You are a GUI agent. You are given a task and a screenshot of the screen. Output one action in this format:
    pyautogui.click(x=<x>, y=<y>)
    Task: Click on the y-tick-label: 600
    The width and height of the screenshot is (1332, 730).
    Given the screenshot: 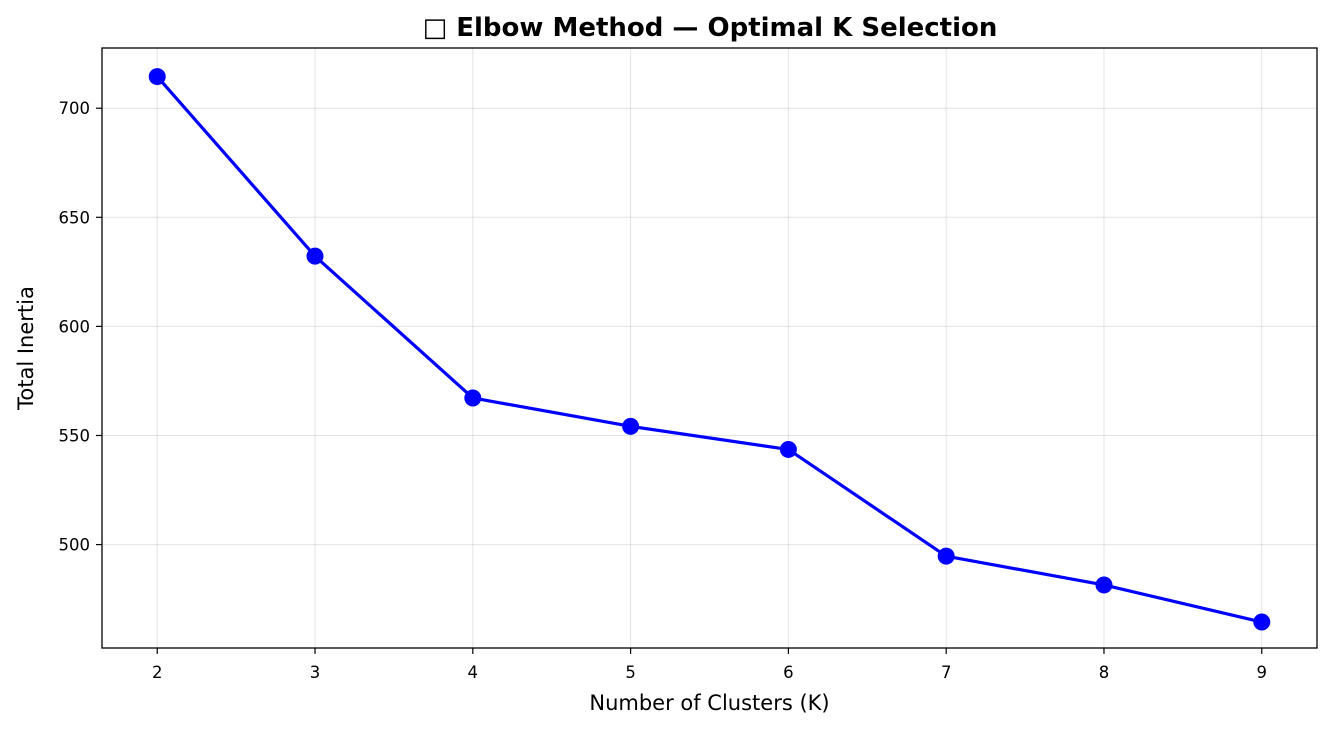 What is the action you would take?
    pyautogui.click(x=75, y=326)
    